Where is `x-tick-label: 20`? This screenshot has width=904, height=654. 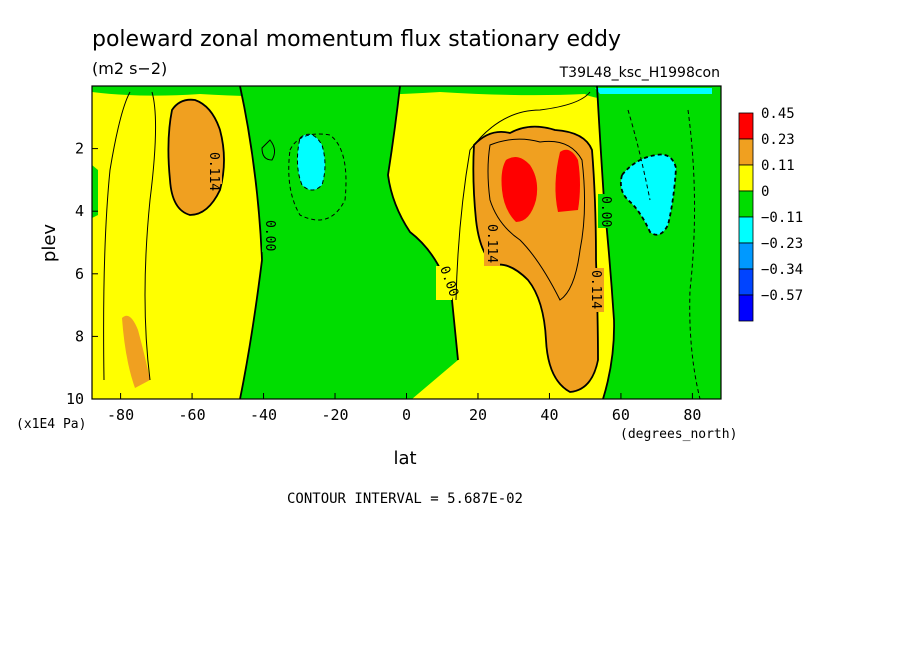 x-tick-label: 20 is located at coordinates (478, 415).